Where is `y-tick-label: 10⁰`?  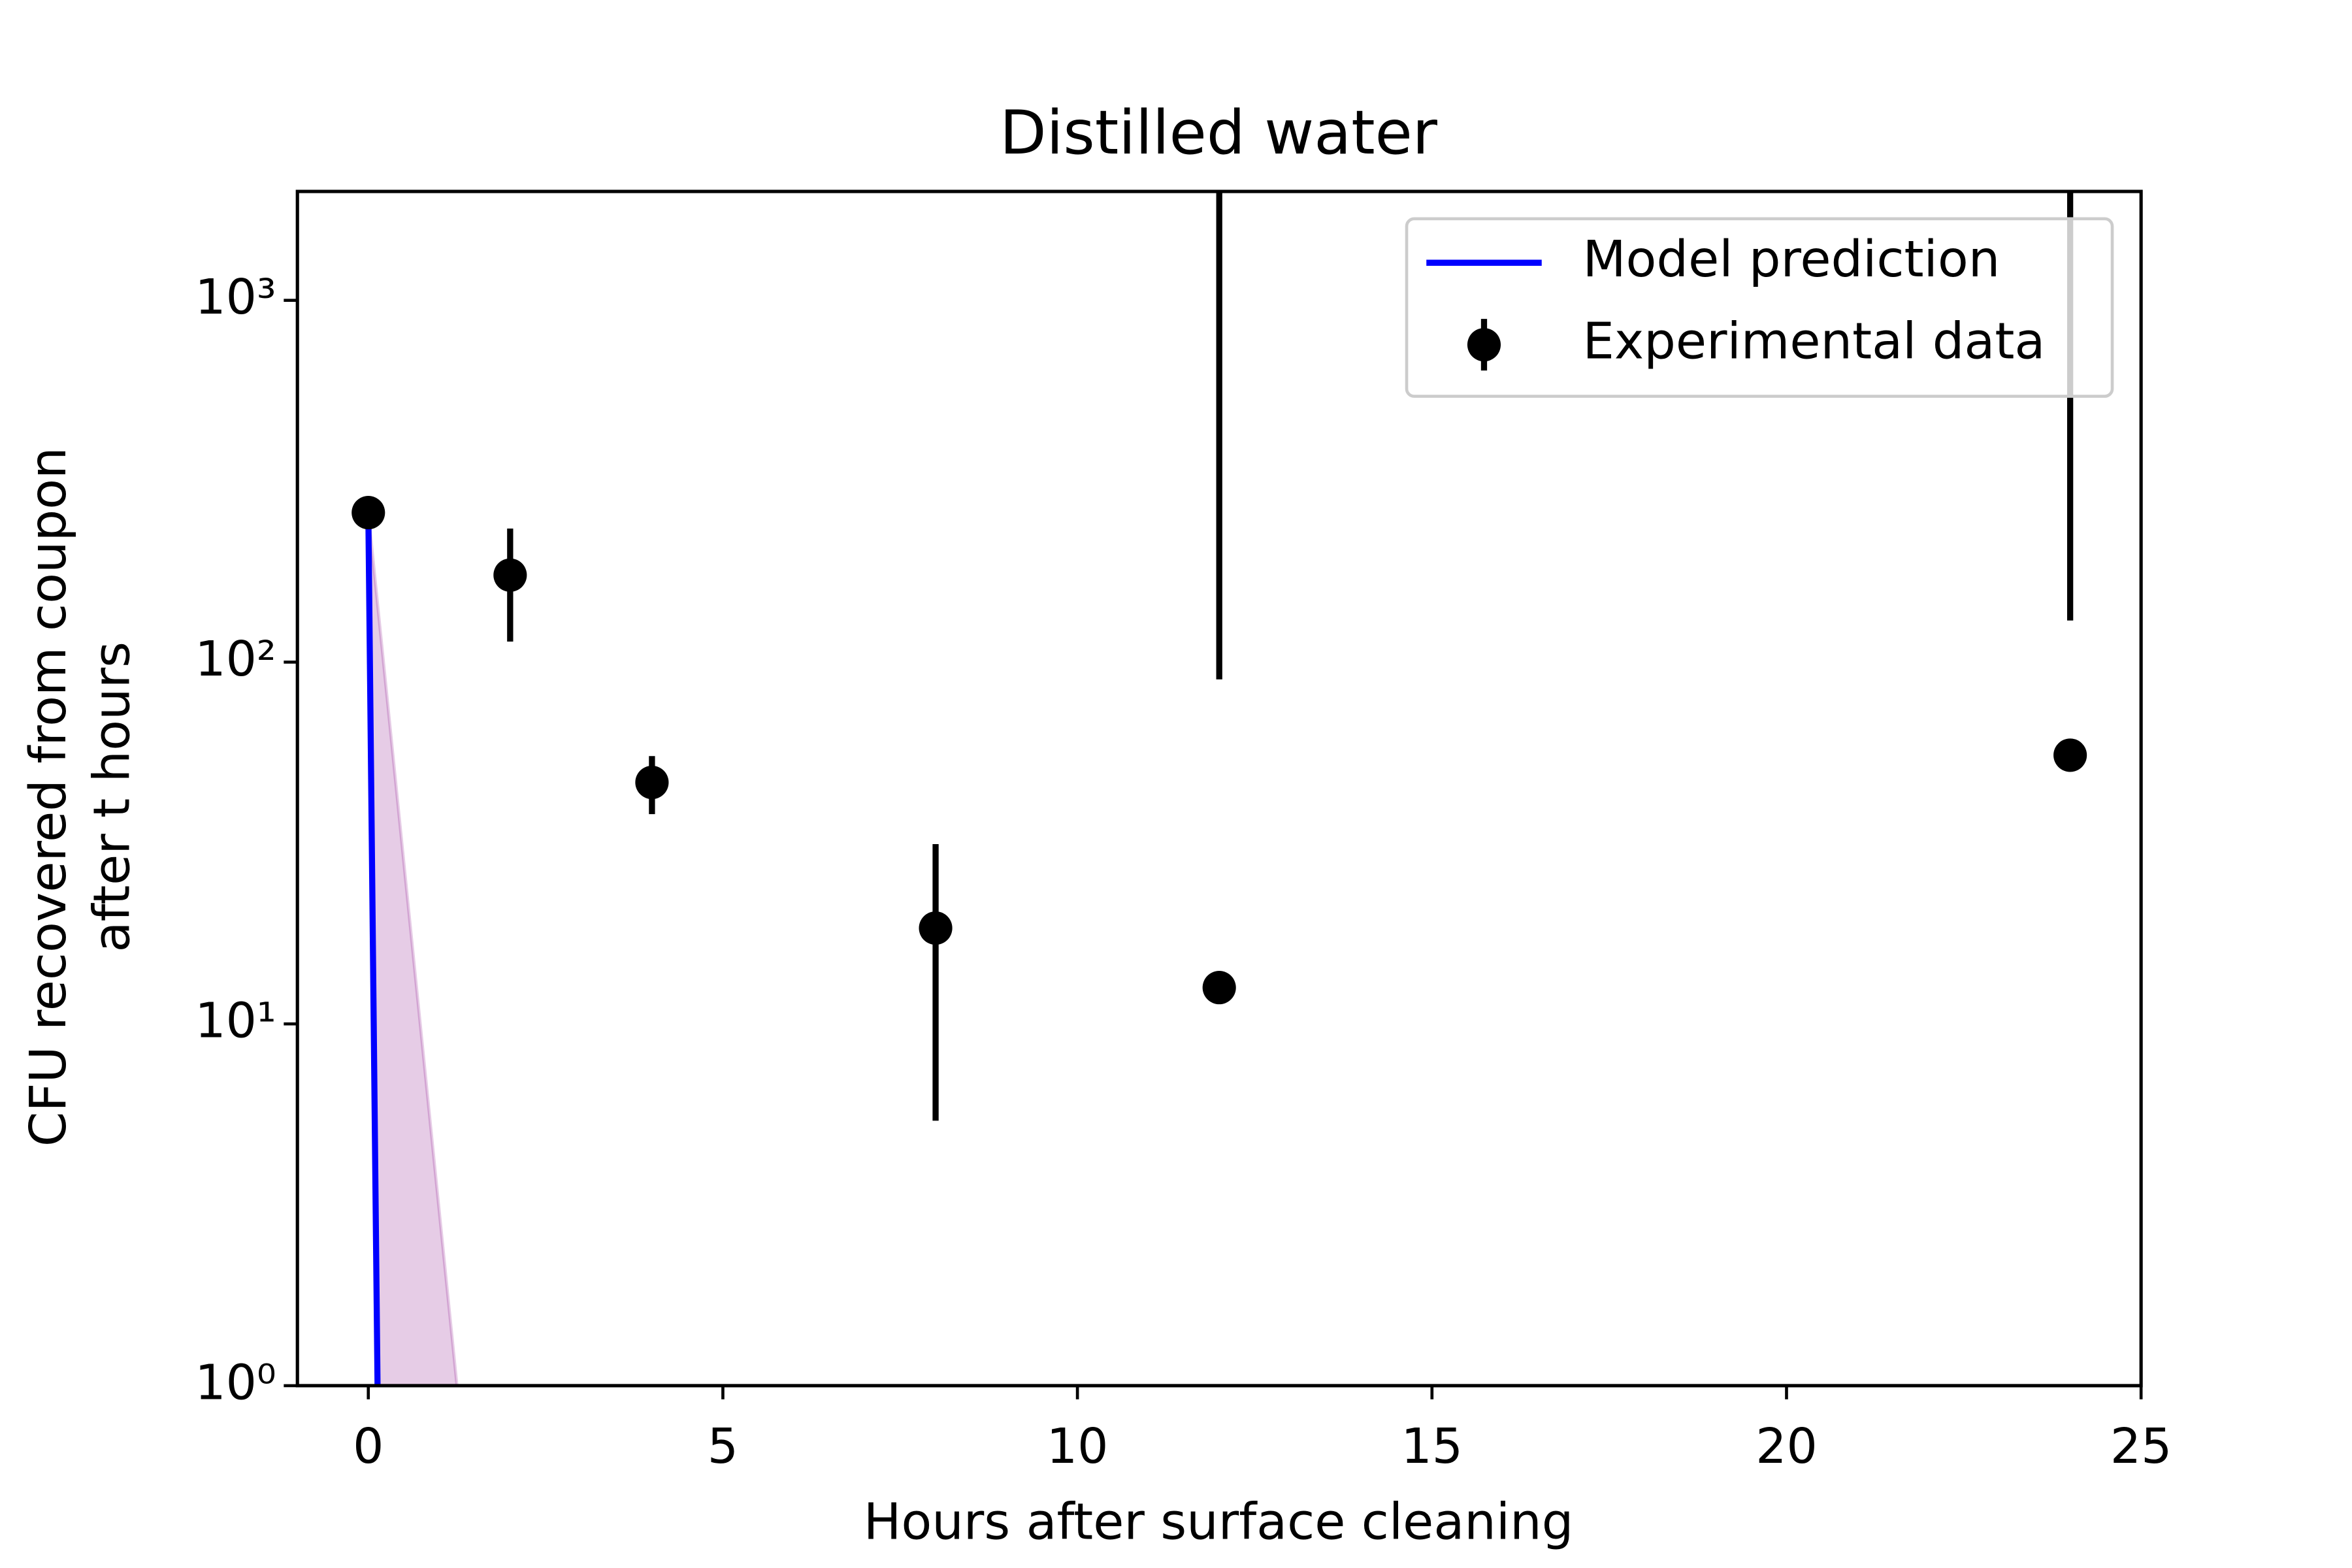 y-tick-label: 10⁰ is located at coordinates (235, 1382).